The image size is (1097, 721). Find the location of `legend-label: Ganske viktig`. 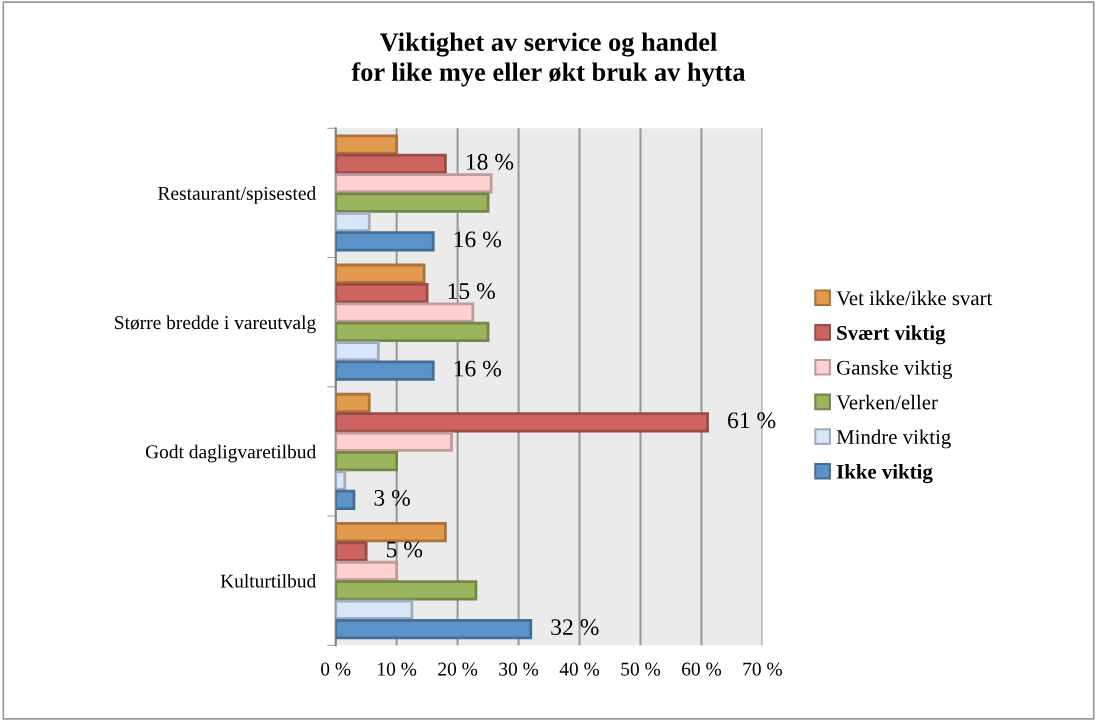

legend-label: Ganske viktig is located at coordinates (894, 369).